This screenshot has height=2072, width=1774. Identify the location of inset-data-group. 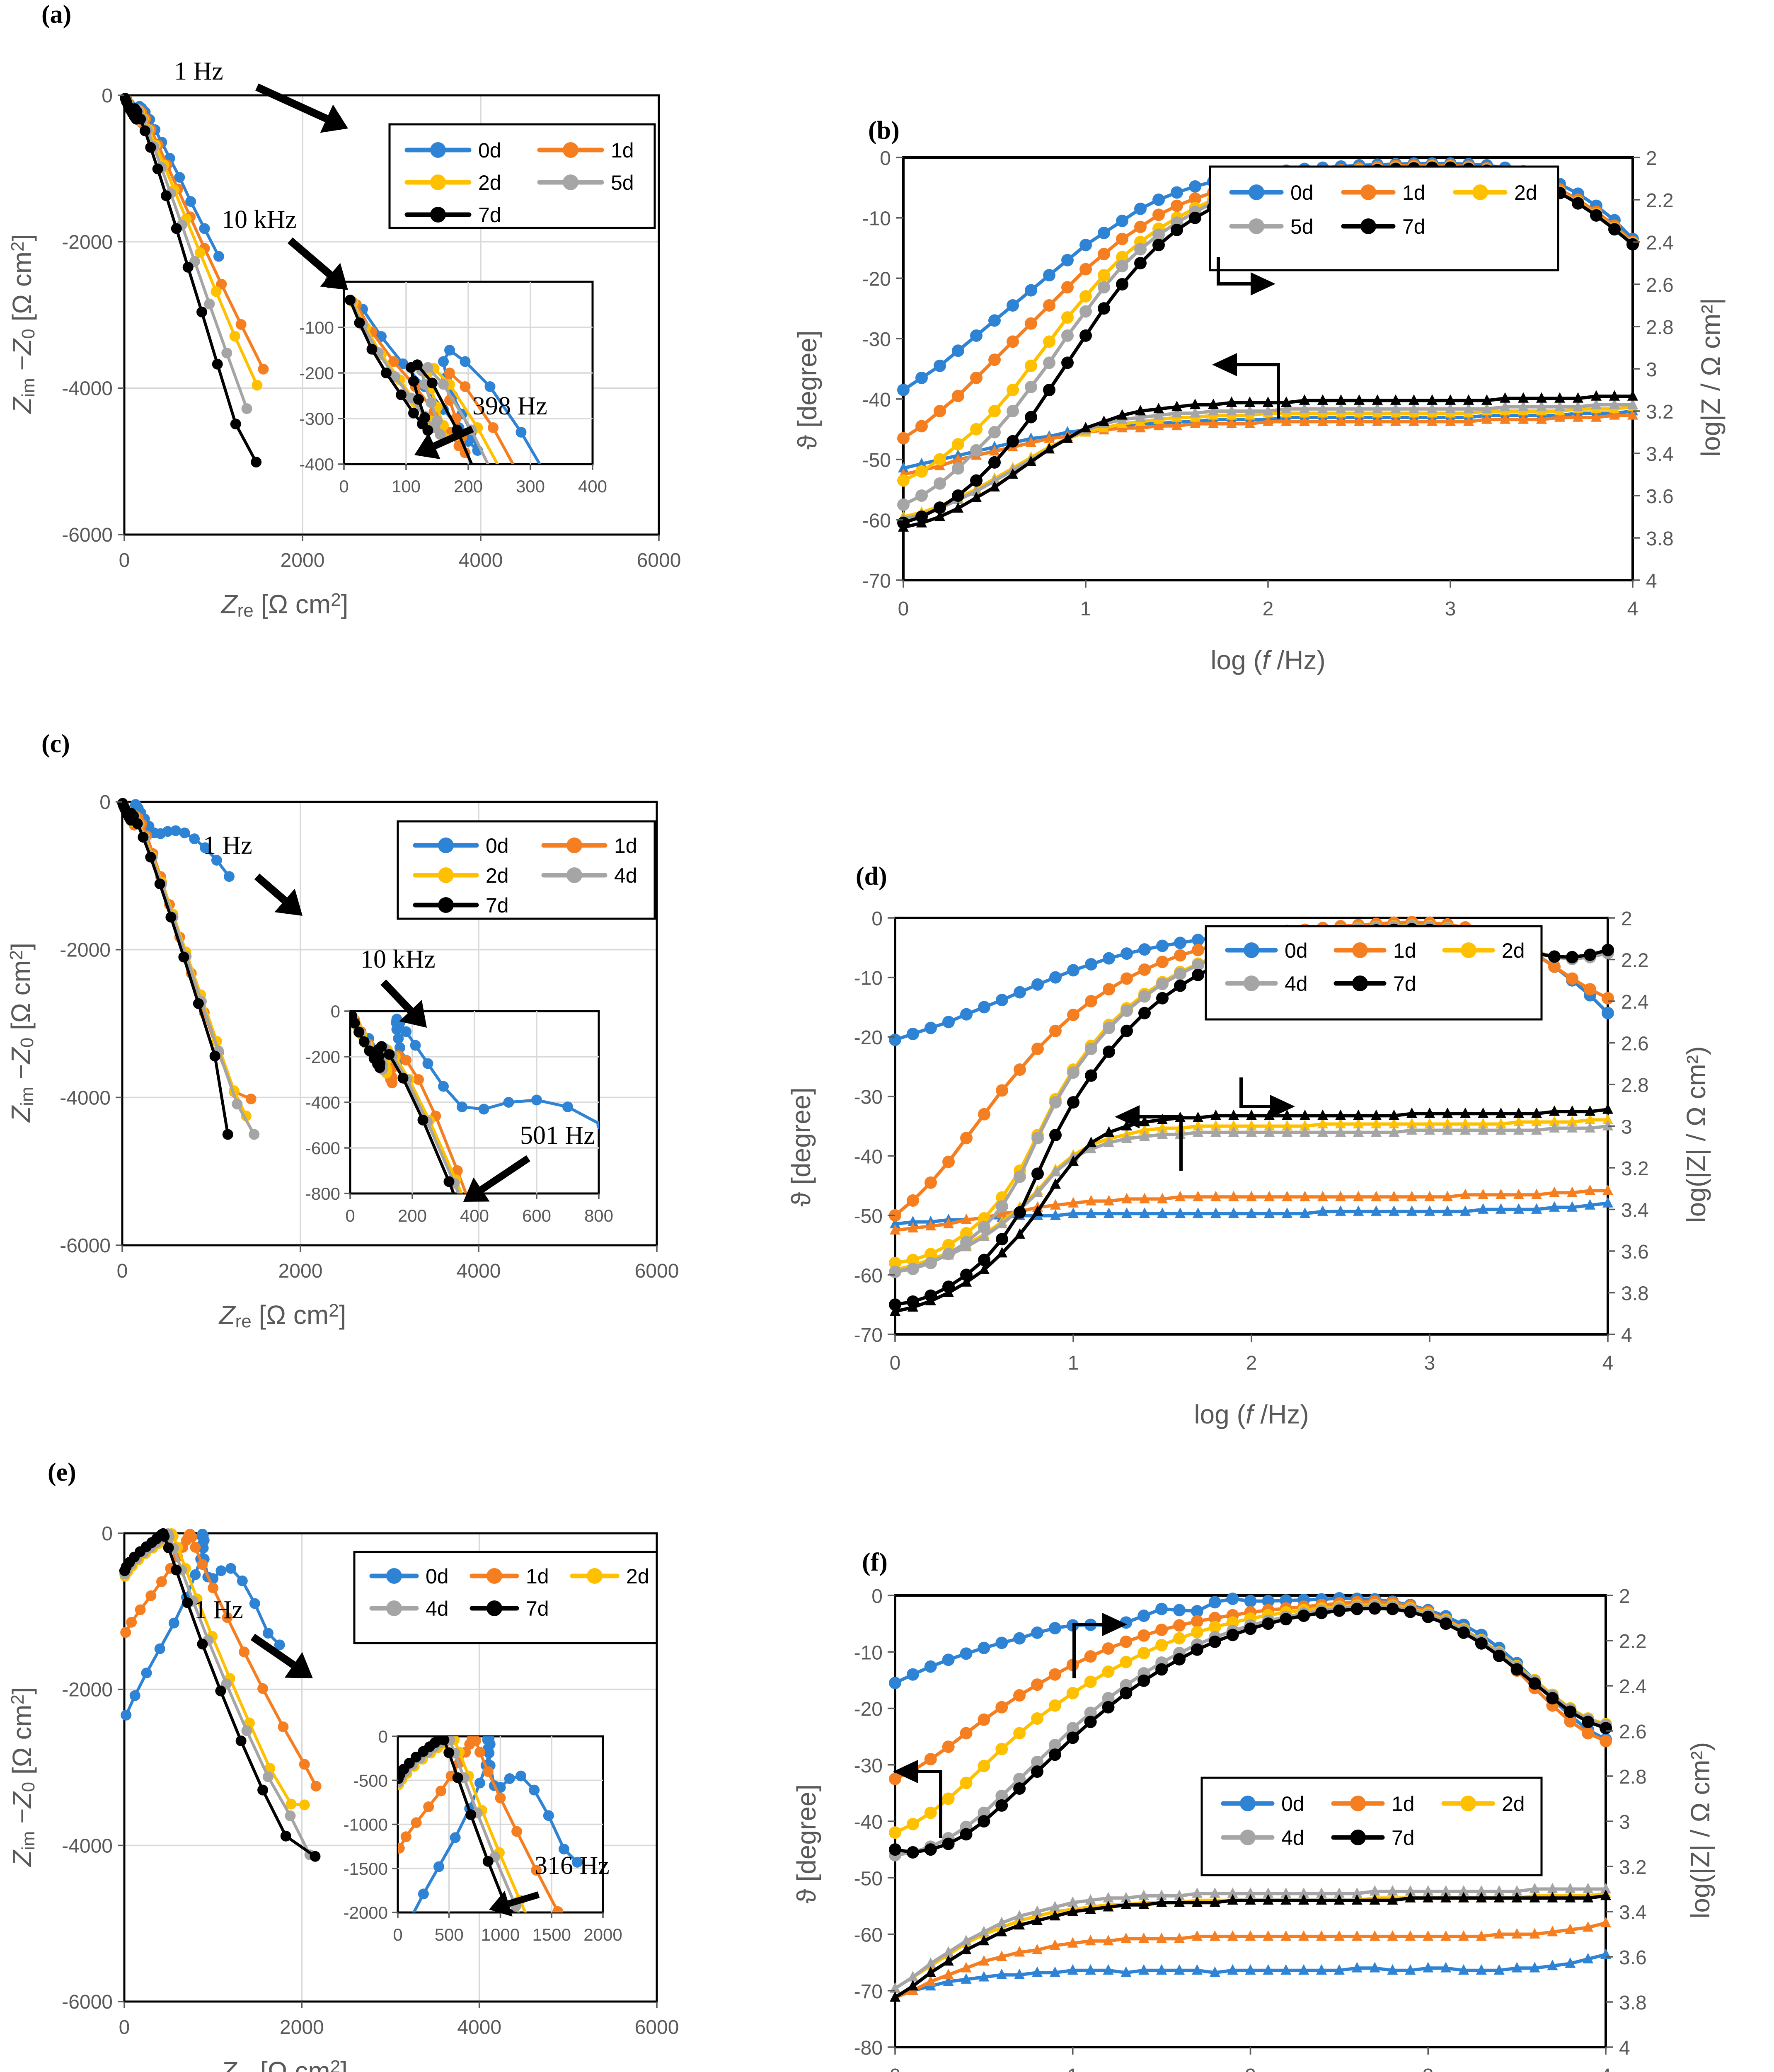
(491, 1824).